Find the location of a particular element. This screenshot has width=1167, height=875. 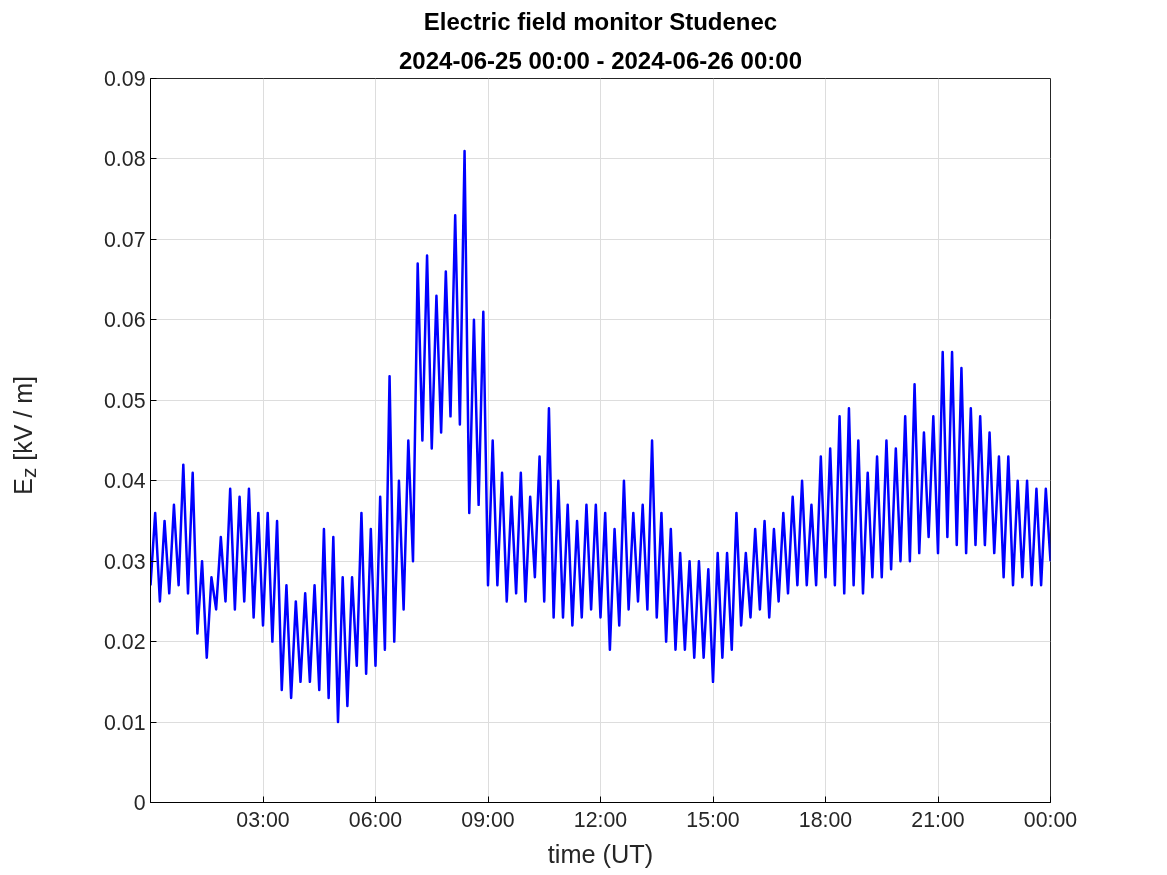

y-tick-label: 0.03 is located at coordinates (124, 561).